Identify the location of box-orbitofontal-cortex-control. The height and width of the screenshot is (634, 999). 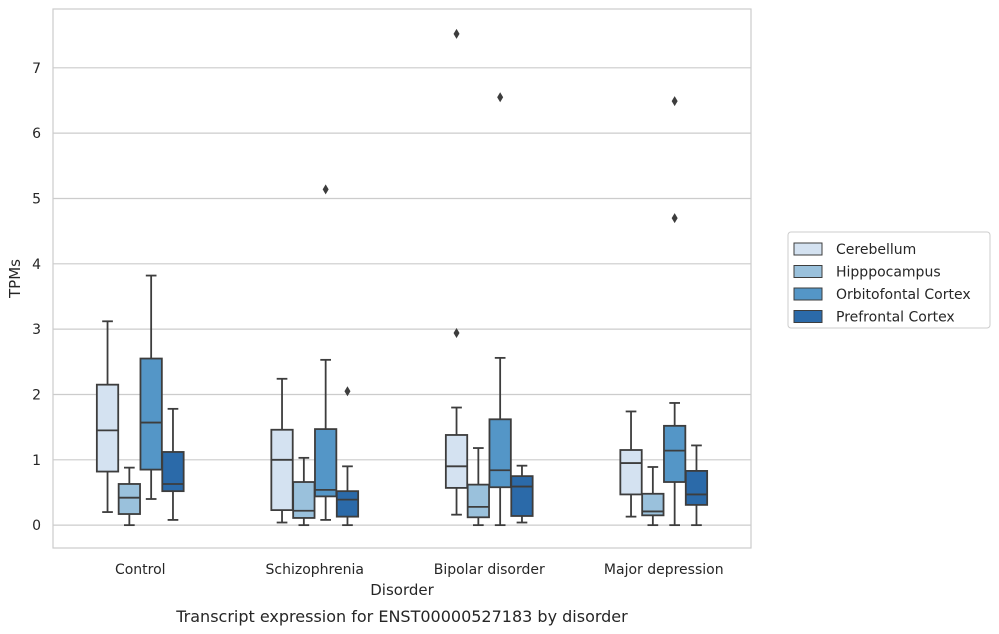
(151, 387).